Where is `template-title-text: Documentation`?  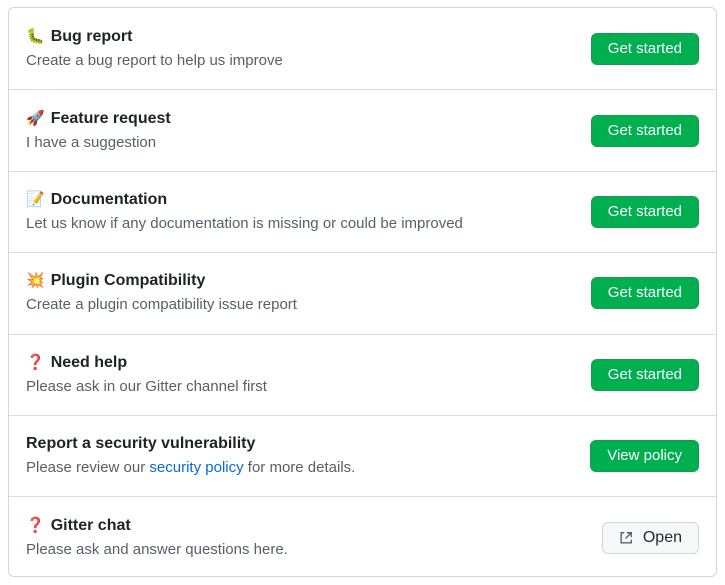
template-title-text: Documentation is located at coordinates (109, 199).